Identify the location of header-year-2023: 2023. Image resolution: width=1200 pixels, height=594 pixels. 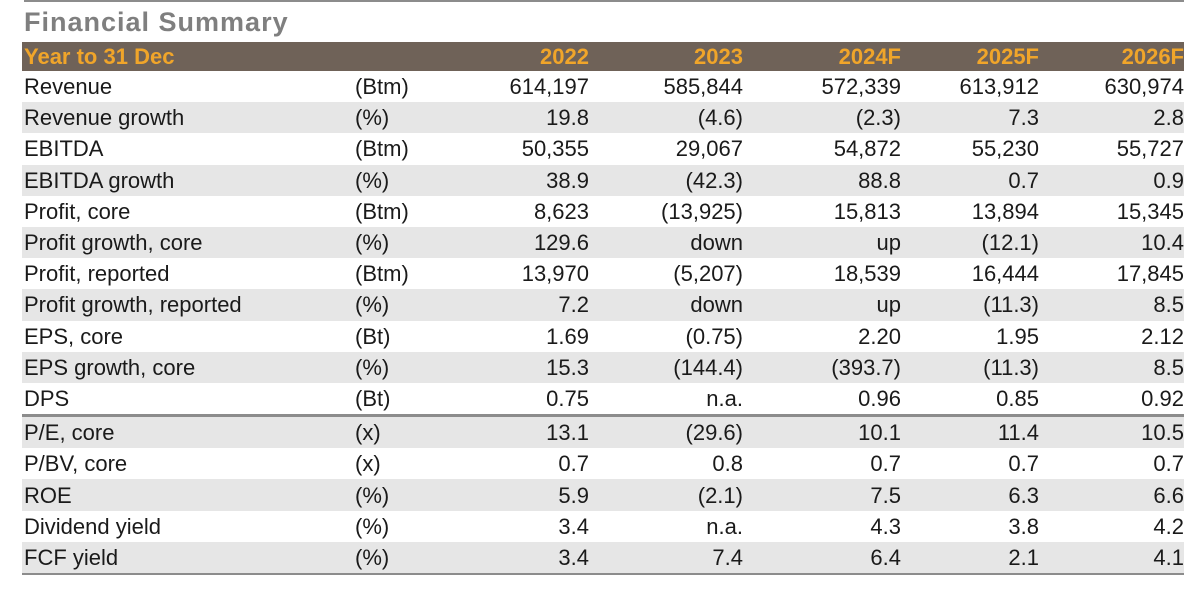
(666, 56).